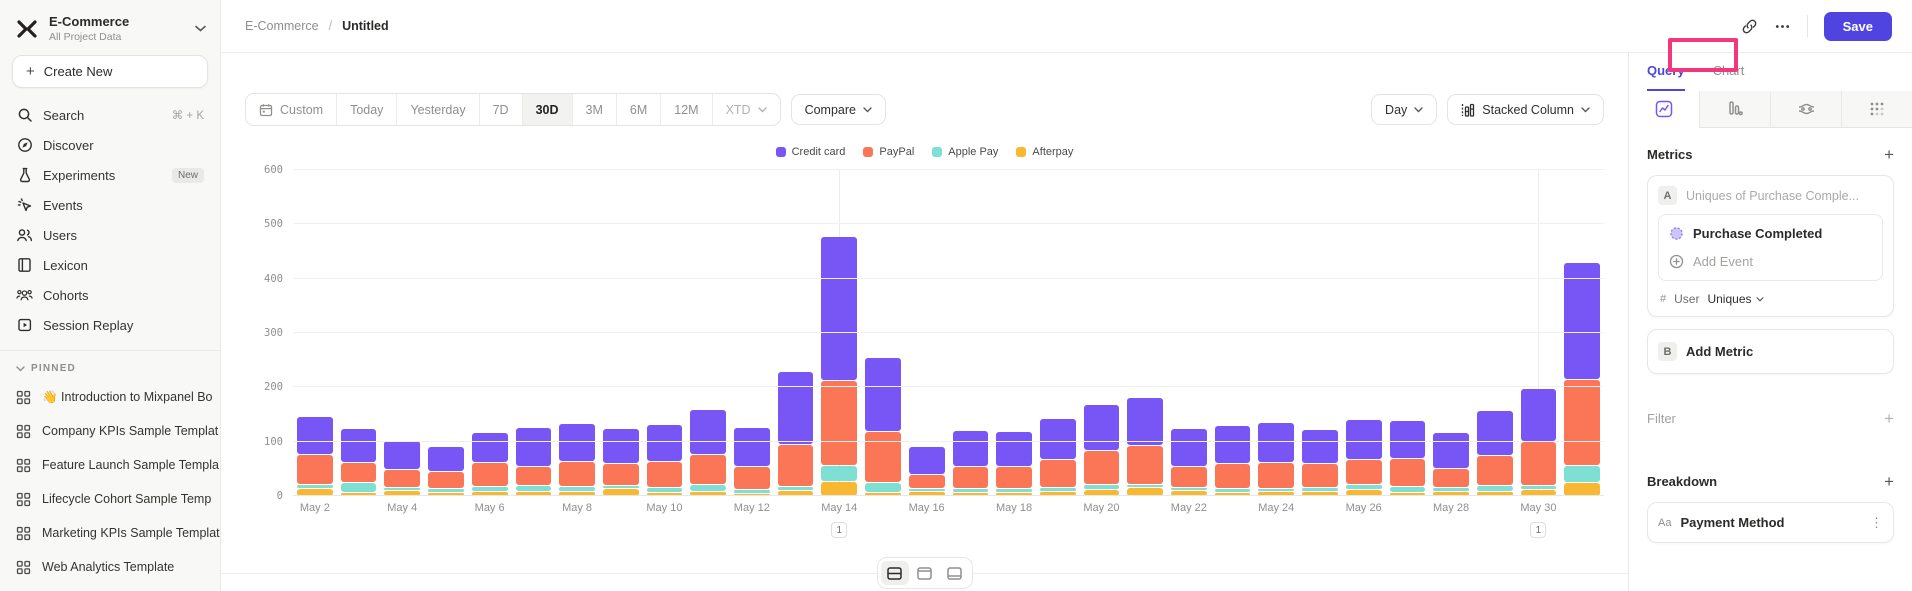 The image size is (1912, 591). I want to click on event-selector: Purchase Completed Add Event, so click(1770, 247).